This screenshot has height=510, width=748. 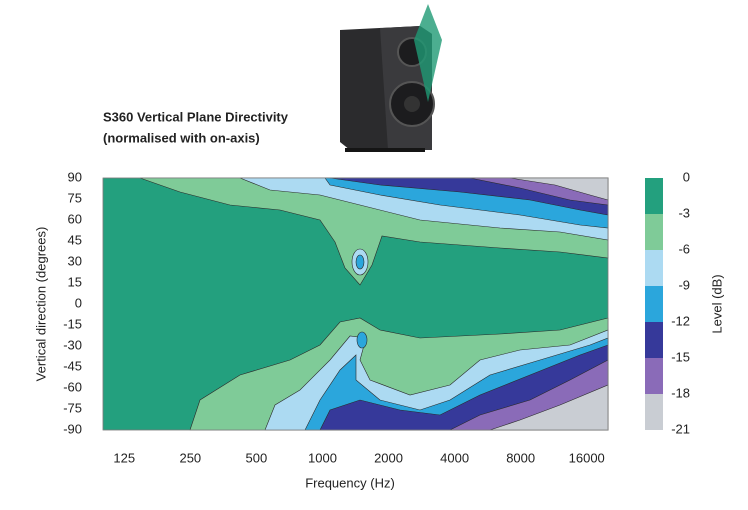 What do you see at coordinates (40, 304) in the screenshot?
I see `y-axis-label: Vertical direction (degrees)` at bounding box center [40, 304].